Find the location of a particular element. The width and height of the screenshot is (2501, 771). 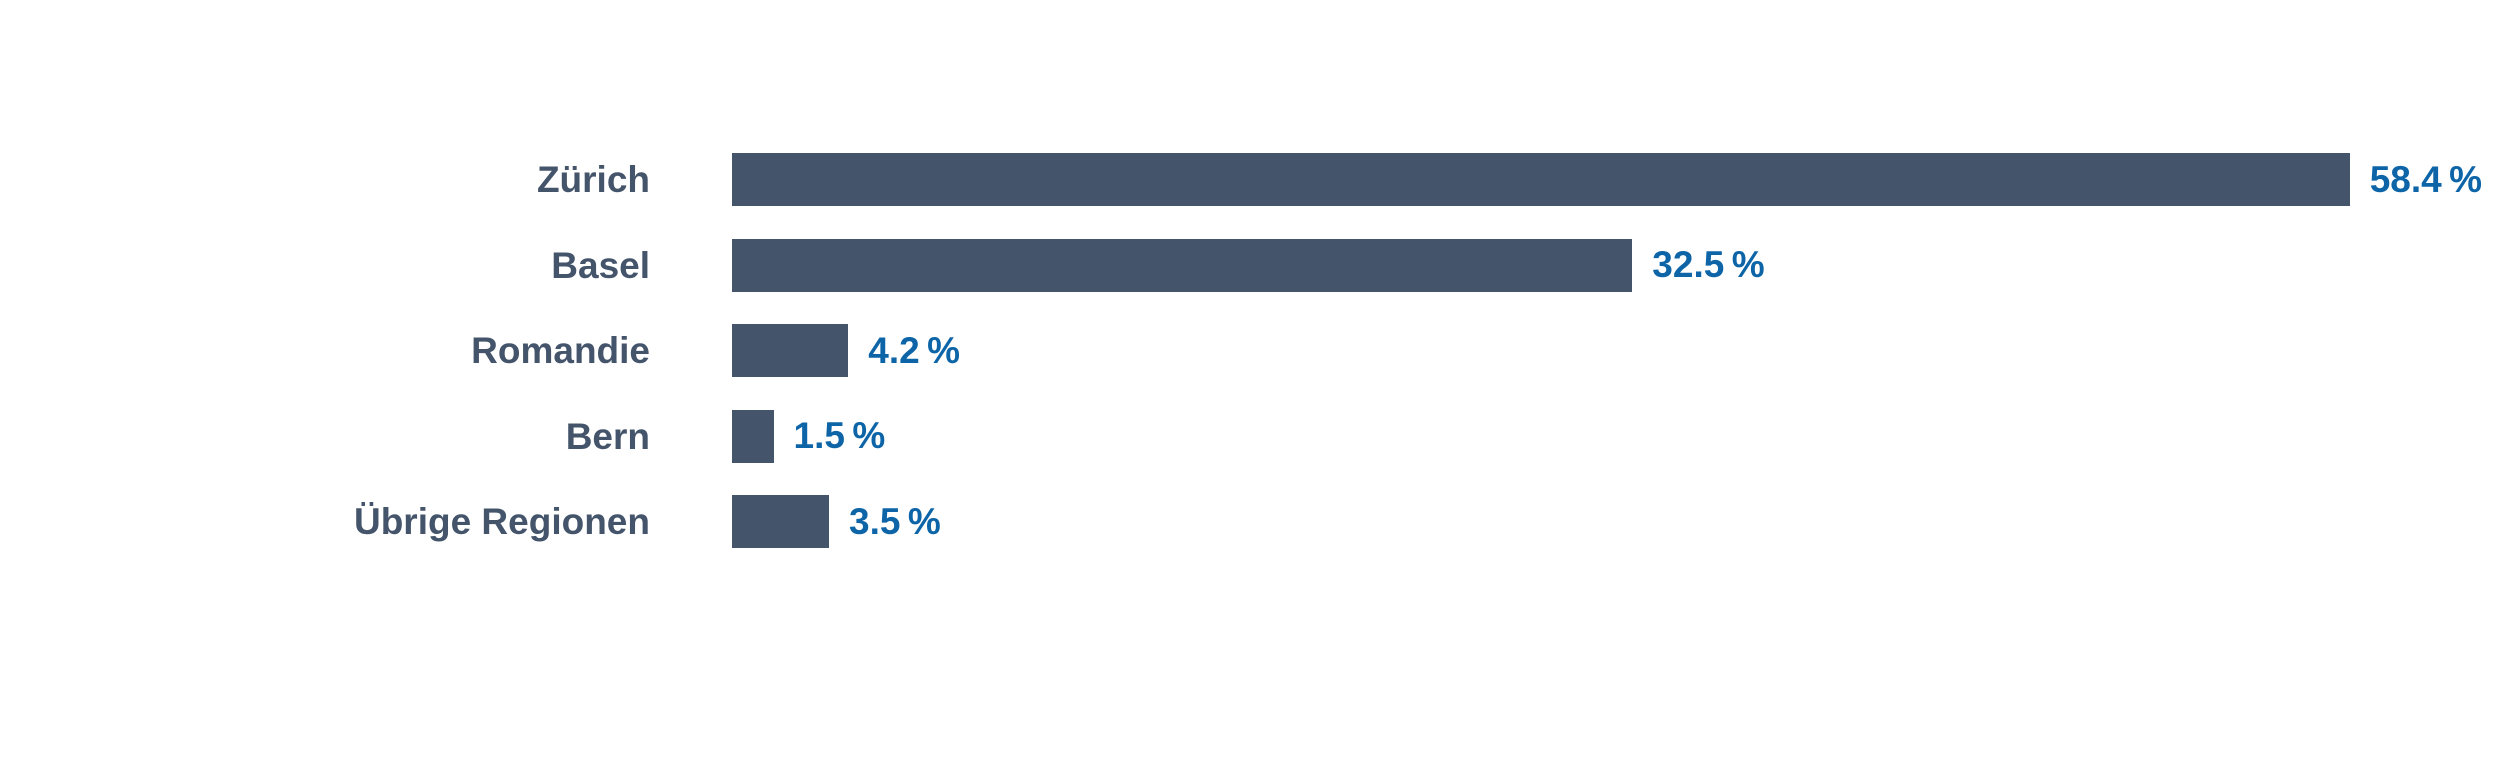

chart-row: Zürich 58.4 % is located at coordinates (1241, 179).